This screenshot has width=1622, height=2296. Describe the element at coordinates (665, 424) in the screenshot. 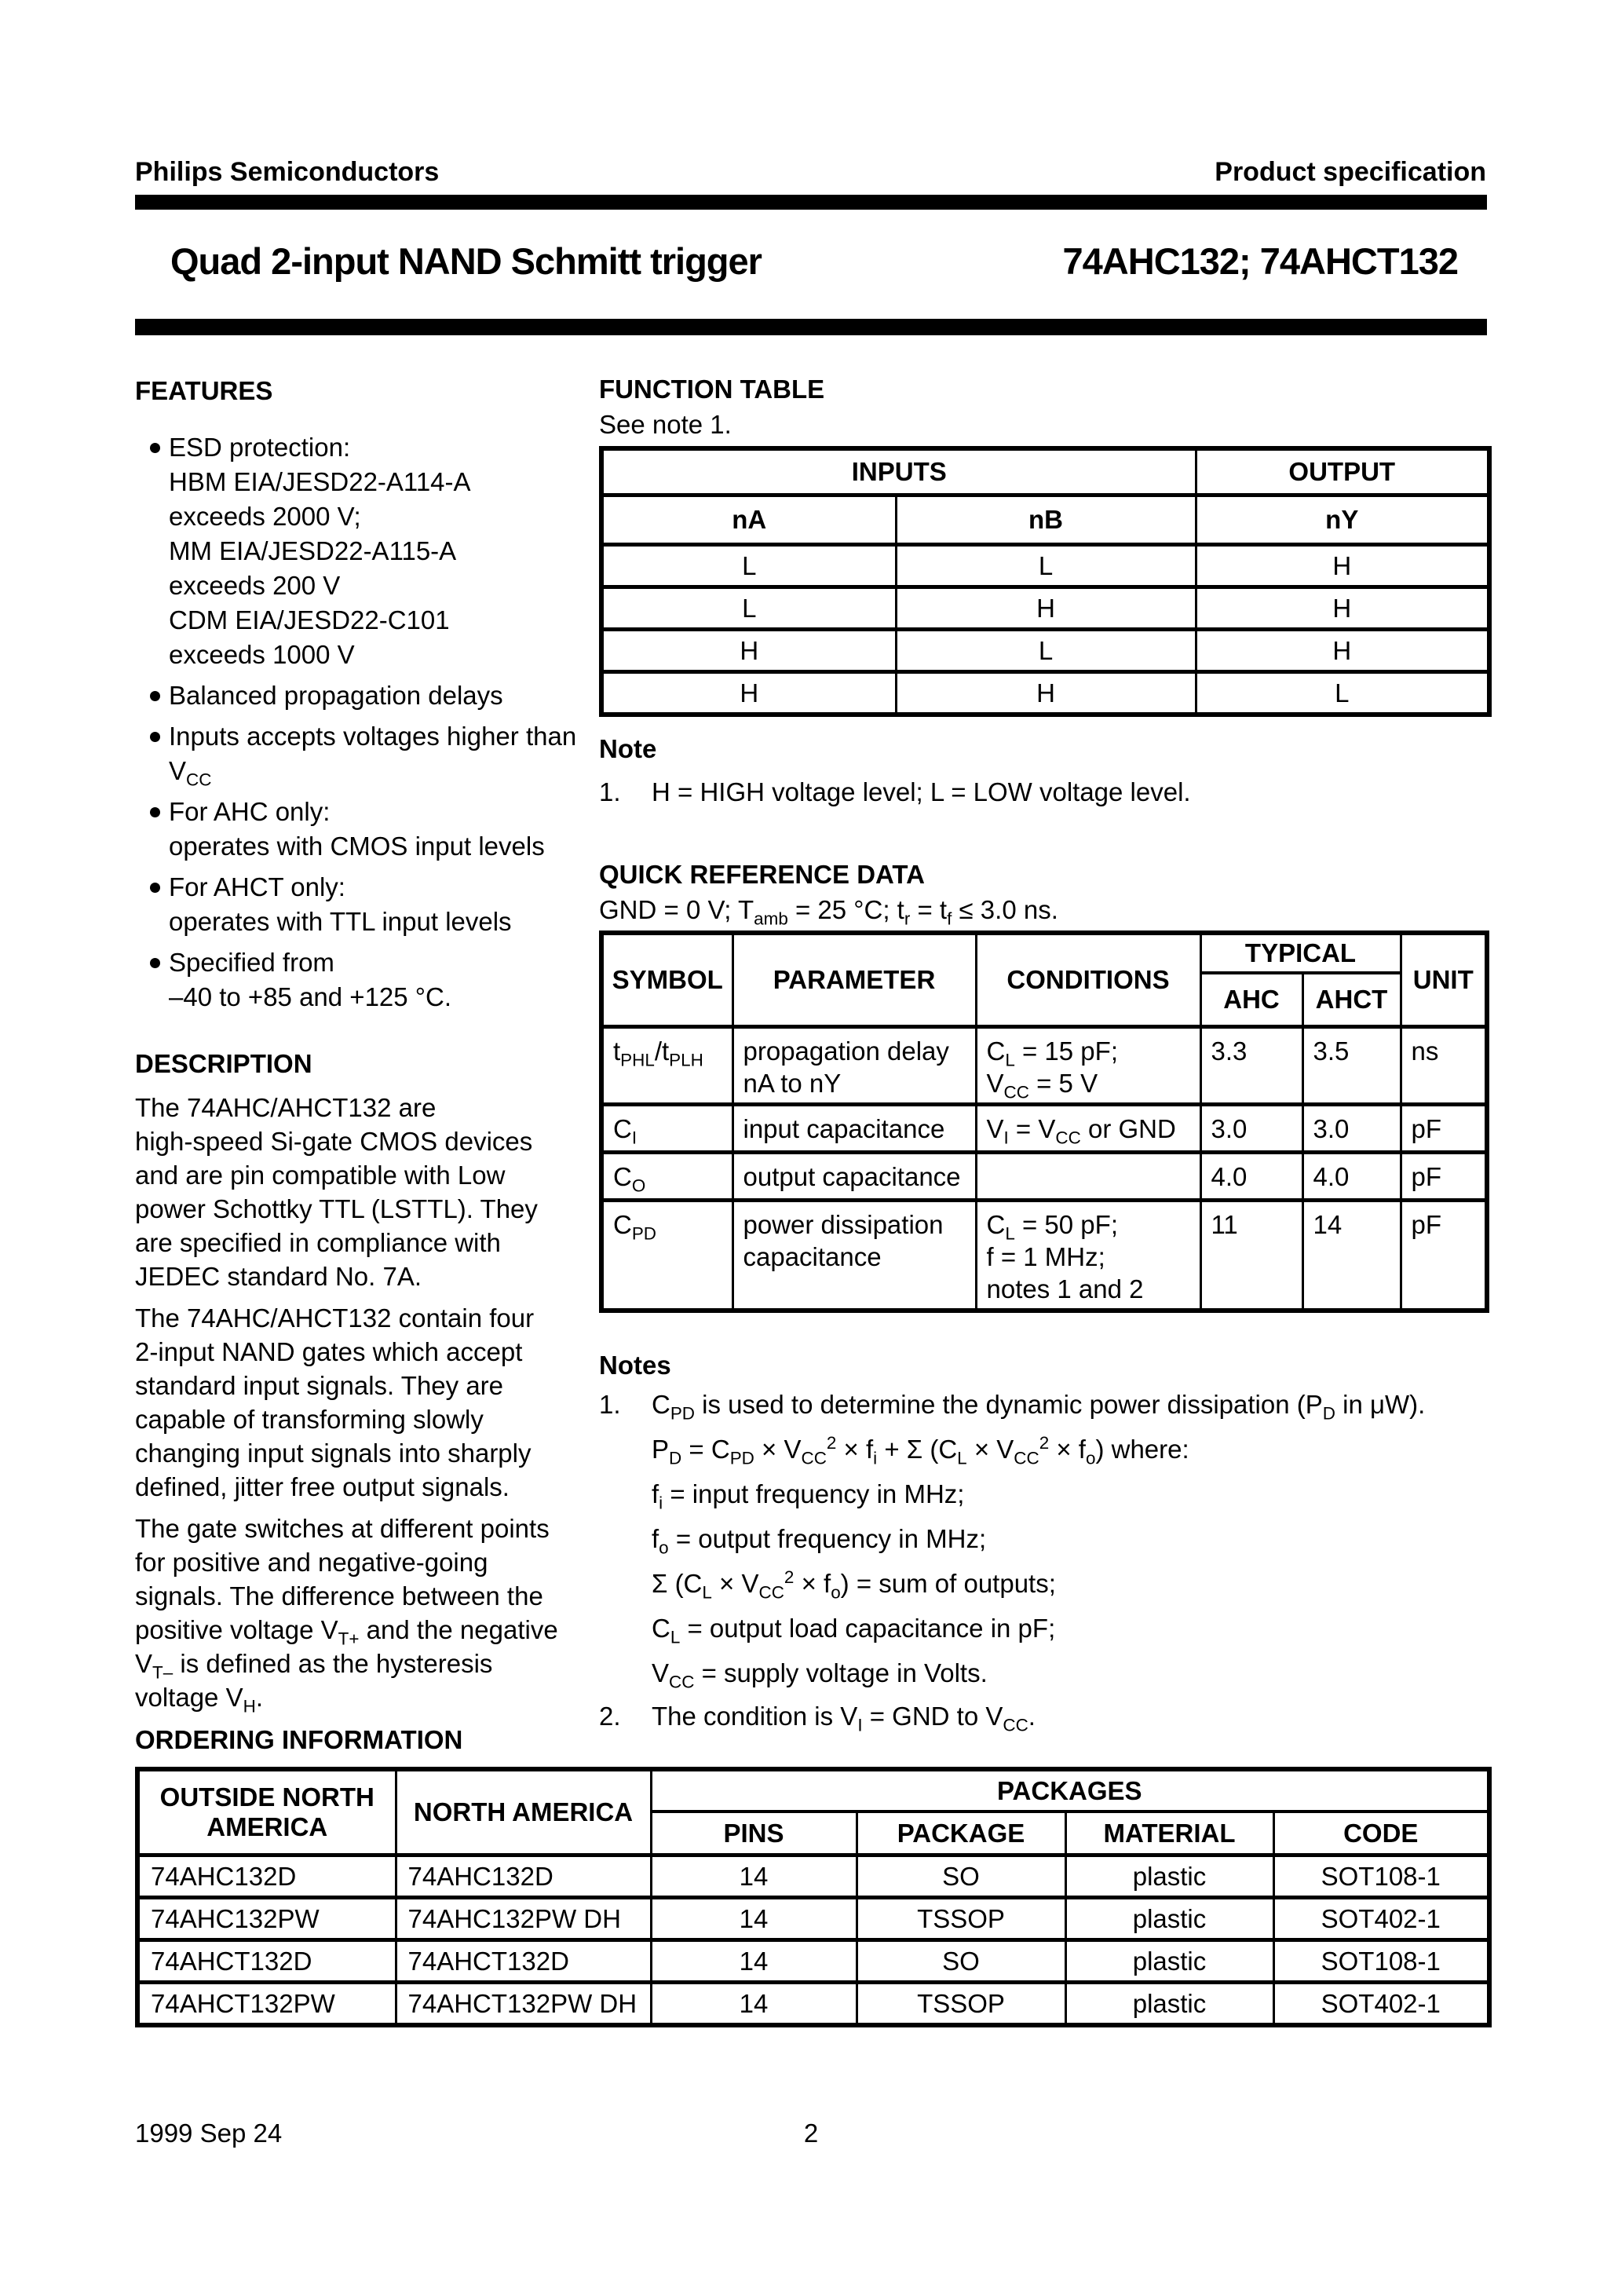

I see `function-table-intro: See note 1.` at that location.